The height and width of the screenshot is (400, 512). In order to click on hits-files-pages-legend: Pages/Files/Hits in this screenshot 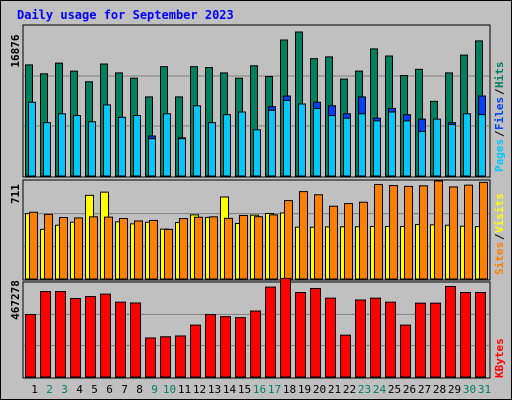, I will do `click(499, 117)`.